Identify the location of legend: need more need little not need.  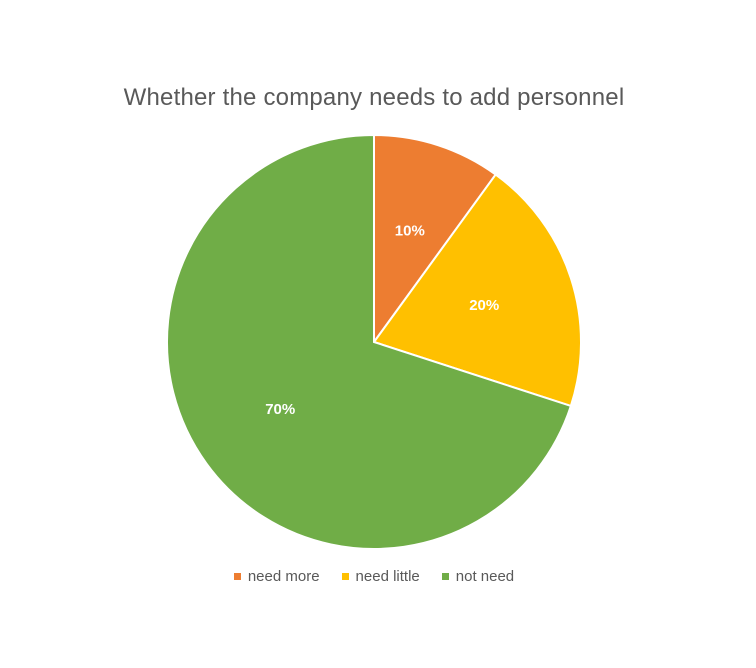
(374, 576).